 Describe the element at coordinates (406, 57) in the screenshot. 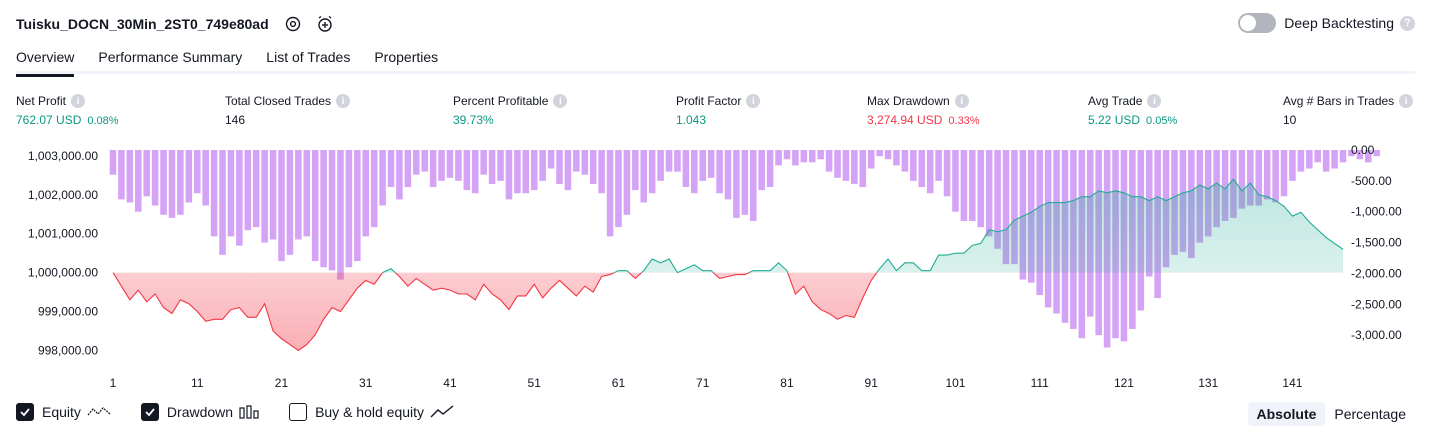

I see `tab-properties: Properties` at that location.